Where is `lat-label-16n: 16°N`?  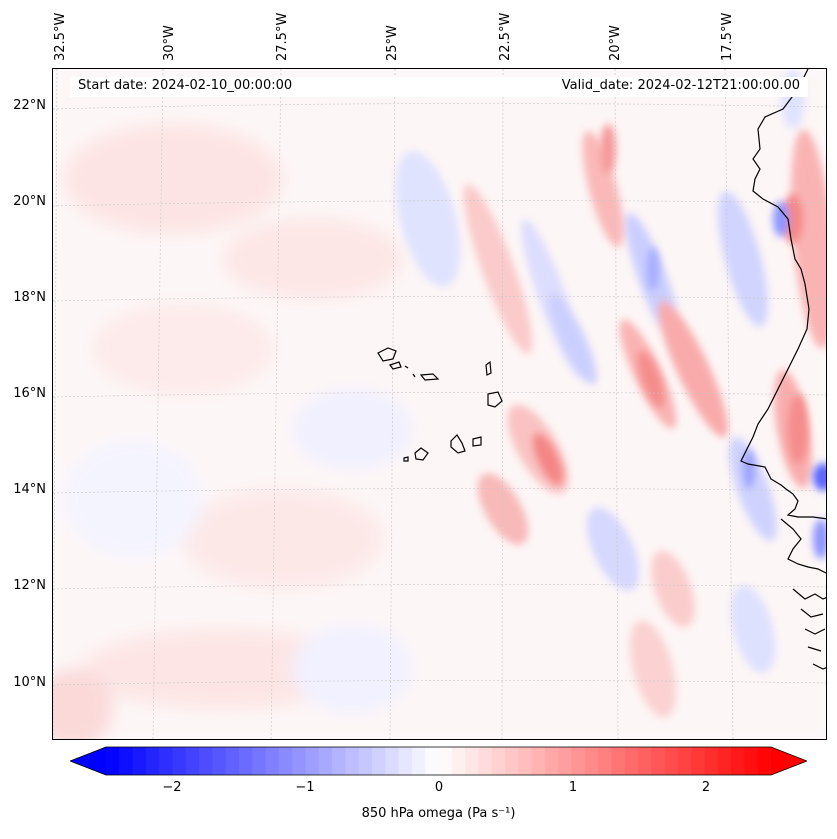
lat-label-16n: 16°N is located at coordinates (29, 393).